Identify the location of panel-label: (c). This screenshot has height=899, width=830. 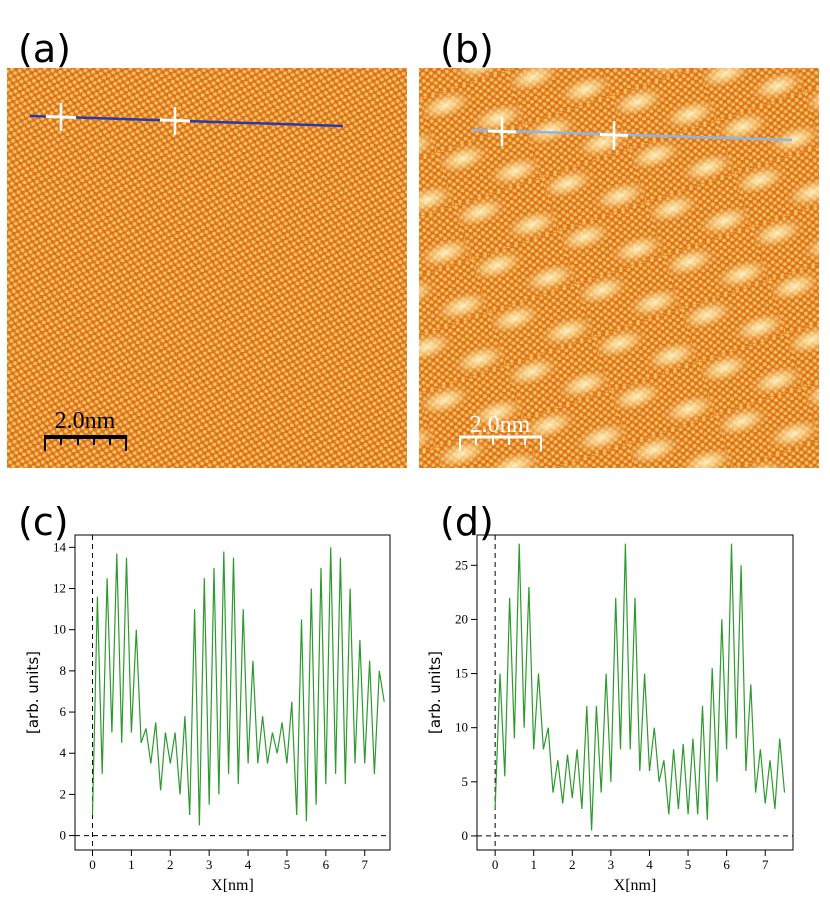
(43, 522).